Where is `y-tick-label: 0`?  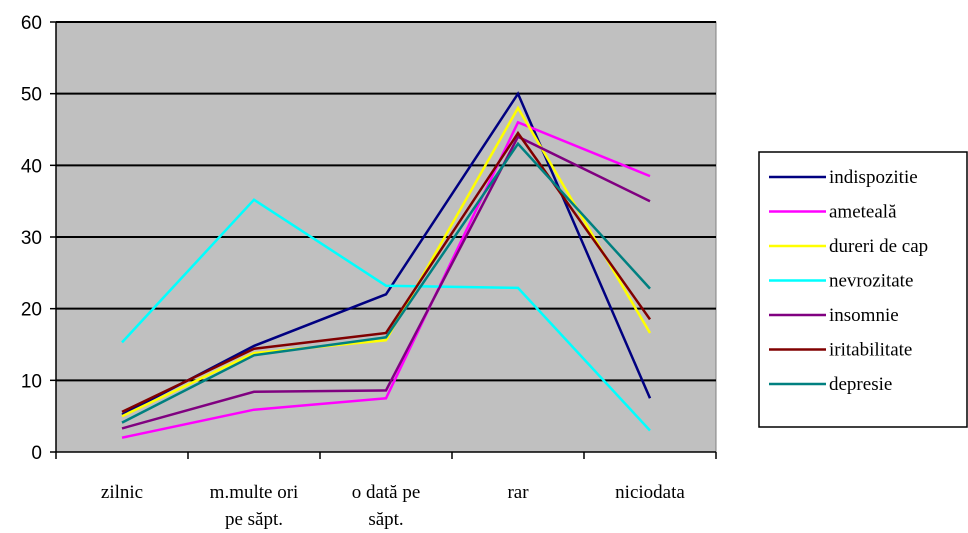 y-tick-label: 0 is located at coordinates (36, 453).